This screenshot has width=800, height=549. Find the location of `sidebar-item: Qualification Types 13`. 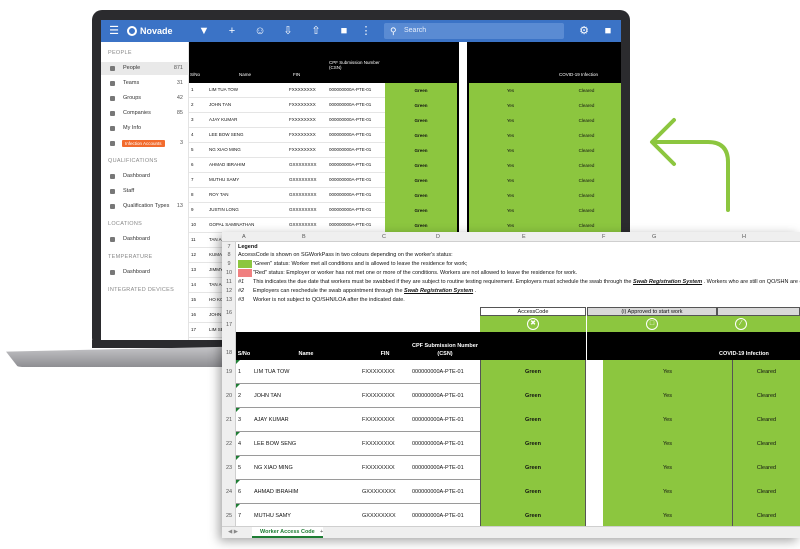

sidebar-item: Qualification Types 13 is located at coordinates (145, 206).